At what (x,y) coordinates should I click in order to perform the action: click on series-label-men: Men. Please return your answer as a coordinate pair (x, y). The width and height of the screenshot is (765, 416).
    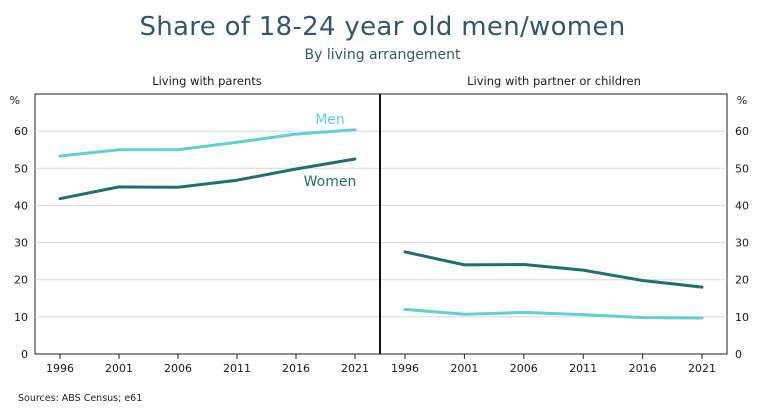
    Looking at the image, I should click on (330, 120).